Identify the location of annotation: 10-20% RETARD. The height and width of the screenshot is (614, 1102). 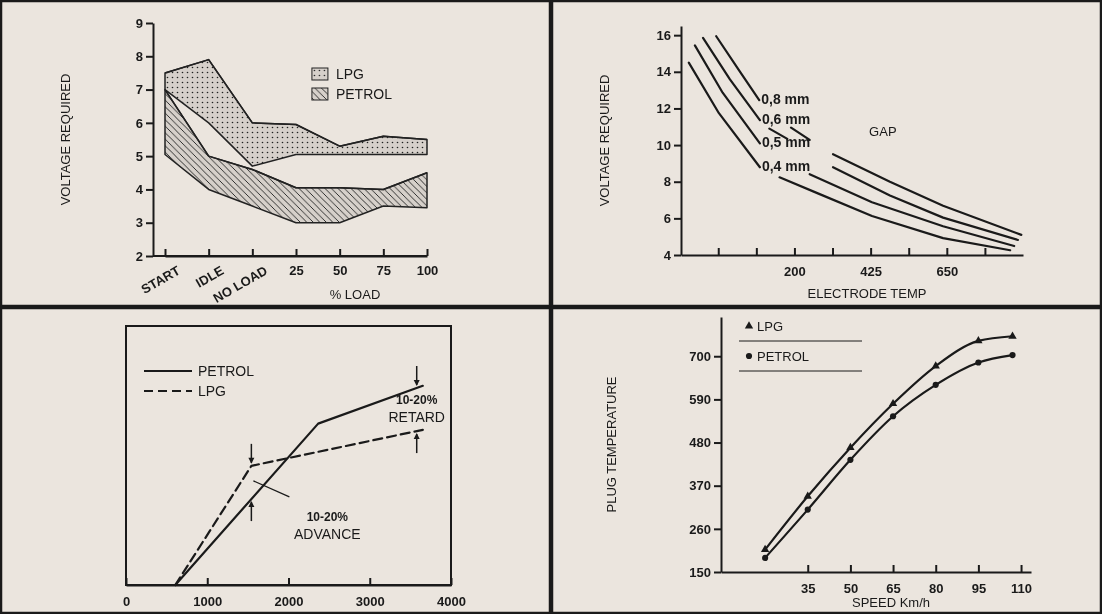
(416, 408).